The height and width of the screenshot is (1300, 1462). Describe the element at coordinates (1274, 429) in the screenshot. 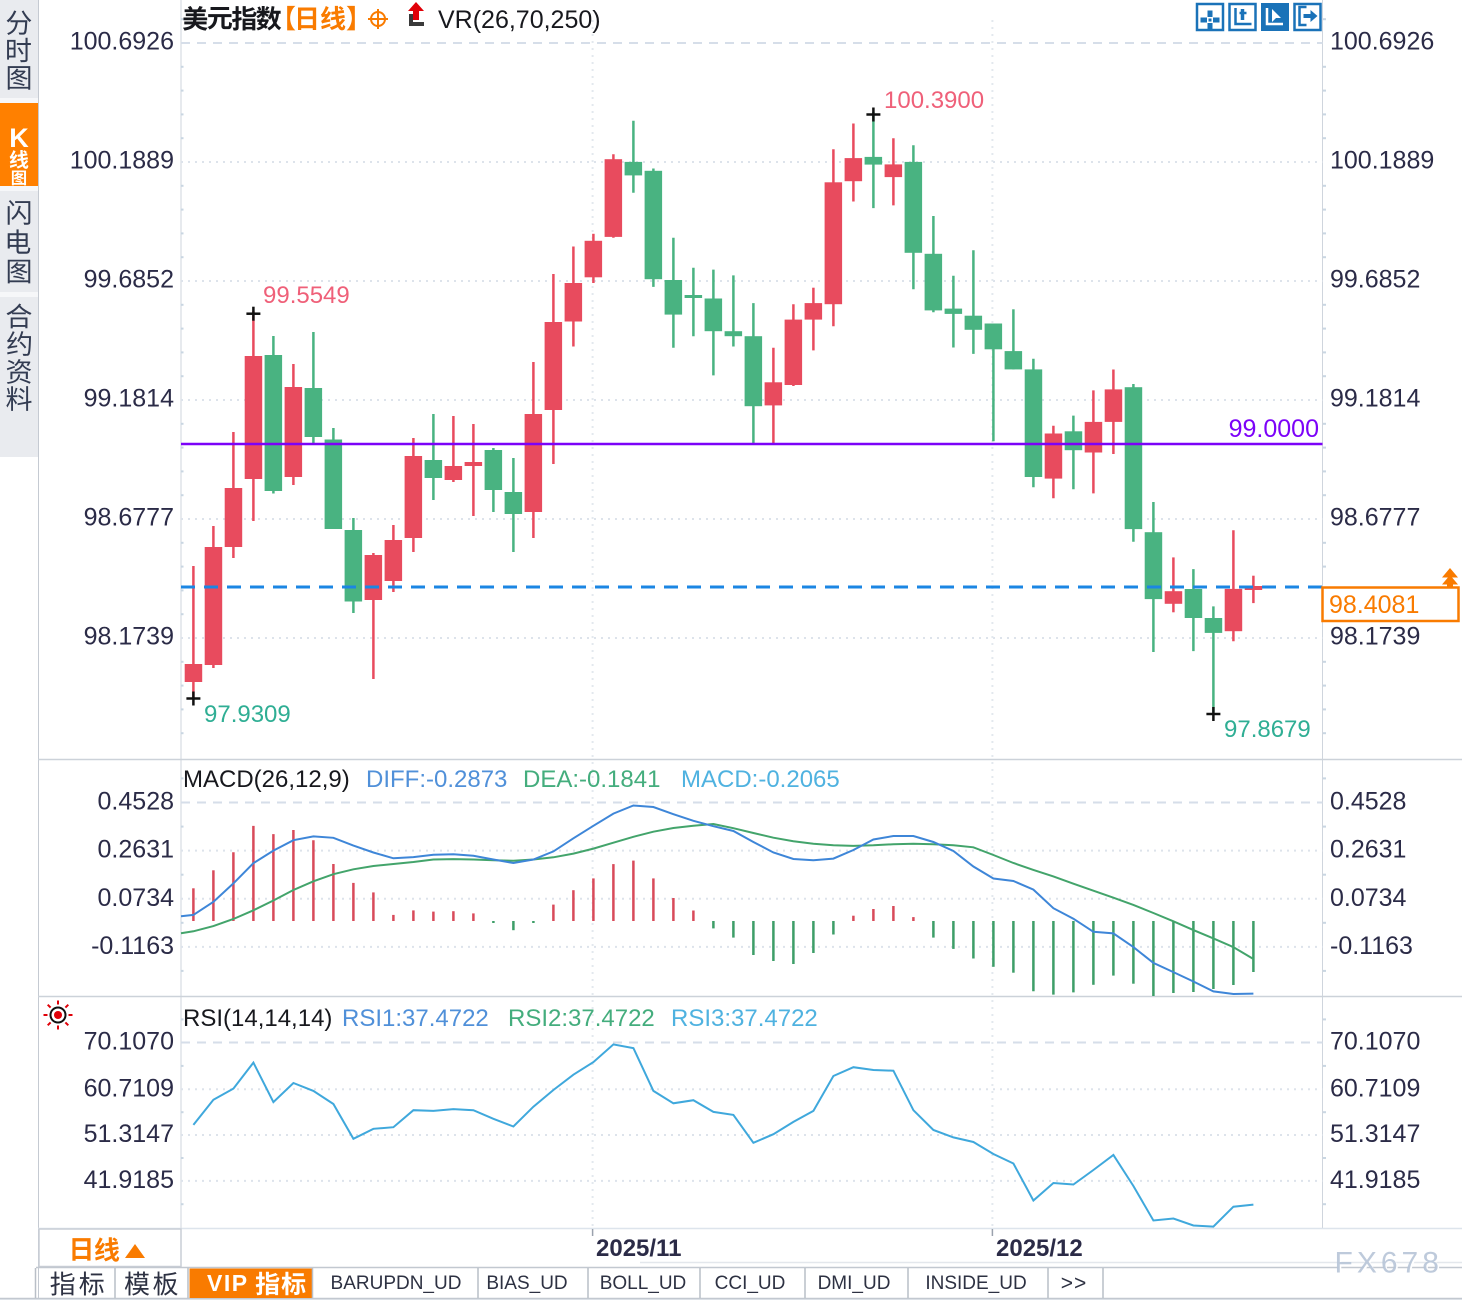

I see `svg-text: 99.0000` at that location.